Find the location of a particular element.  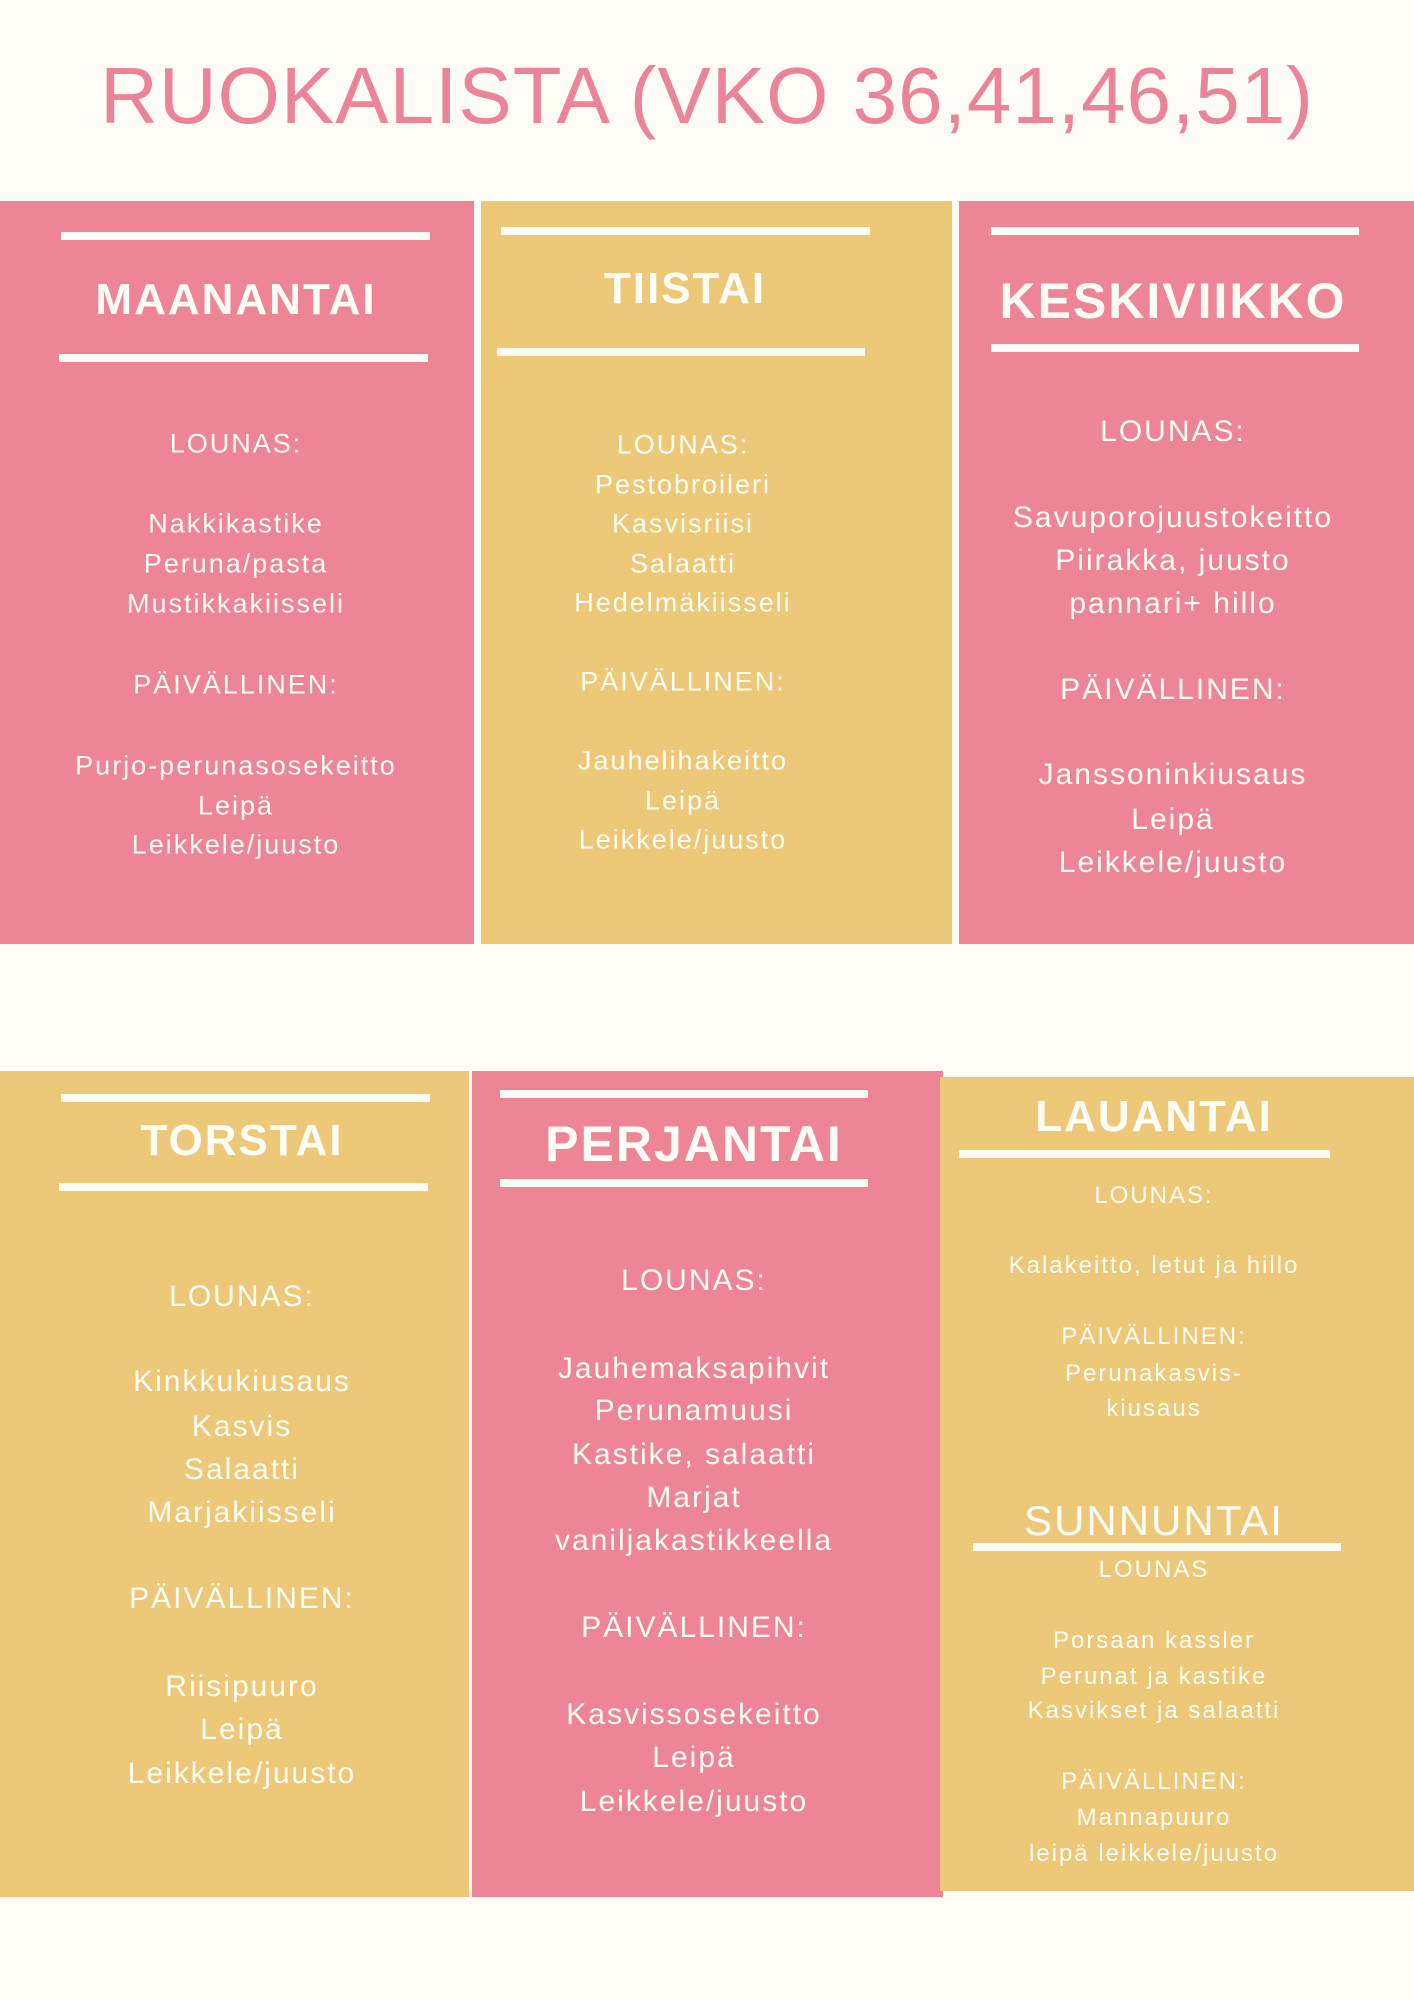

panel-keskiviikko is located at coordinates (1186, 572).